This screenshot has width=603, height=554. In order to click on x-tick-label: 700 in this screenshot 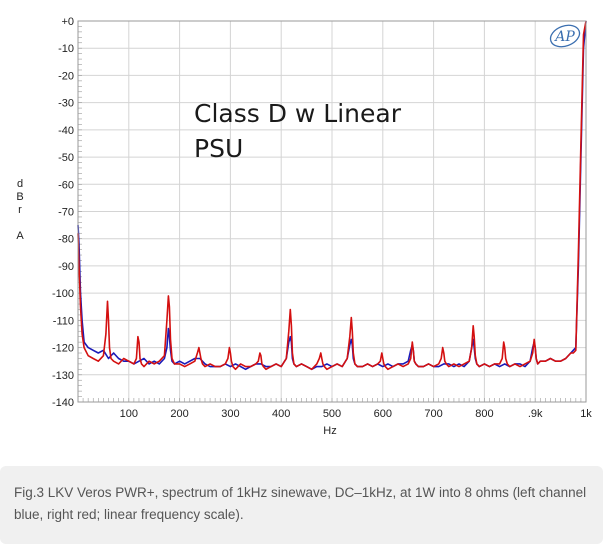, I will do `click(433, 414)`.